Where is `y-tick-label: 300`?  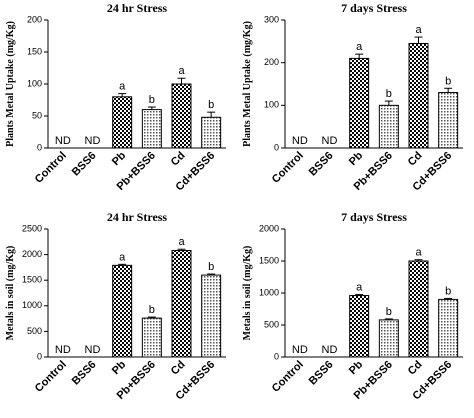 y-tick-label: 300 is located at coordinates (271, 19).